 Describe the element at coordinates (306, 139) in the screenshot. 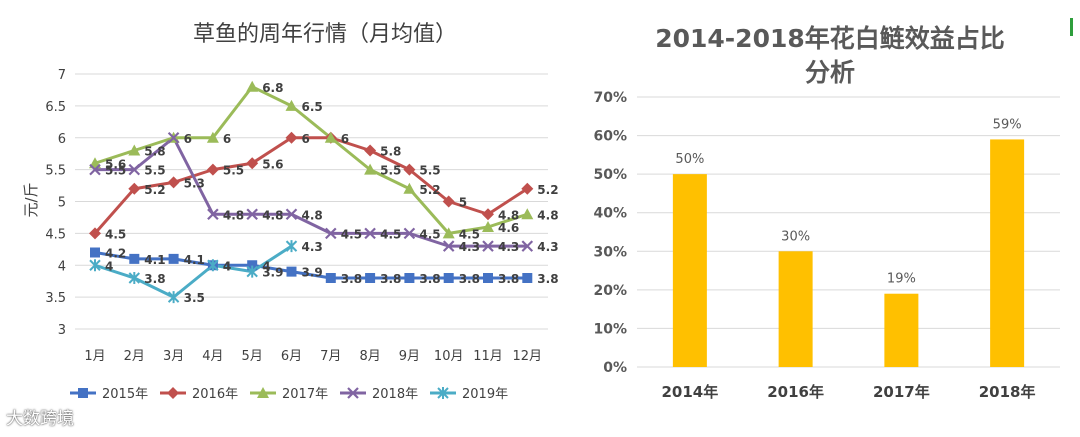

I see `line-data-label: 6` at that location.